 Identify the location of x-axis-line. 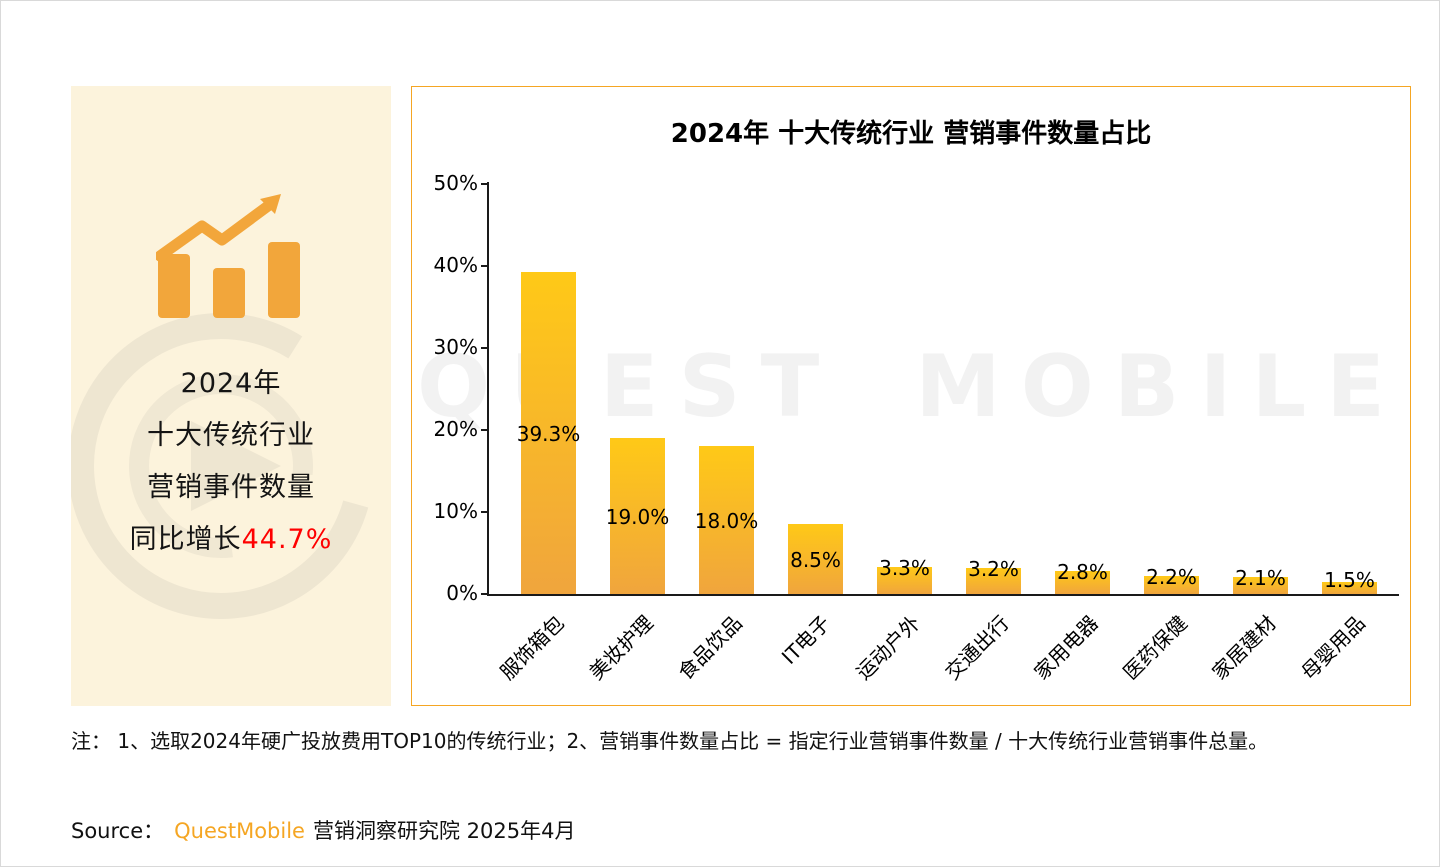
(943, 595).